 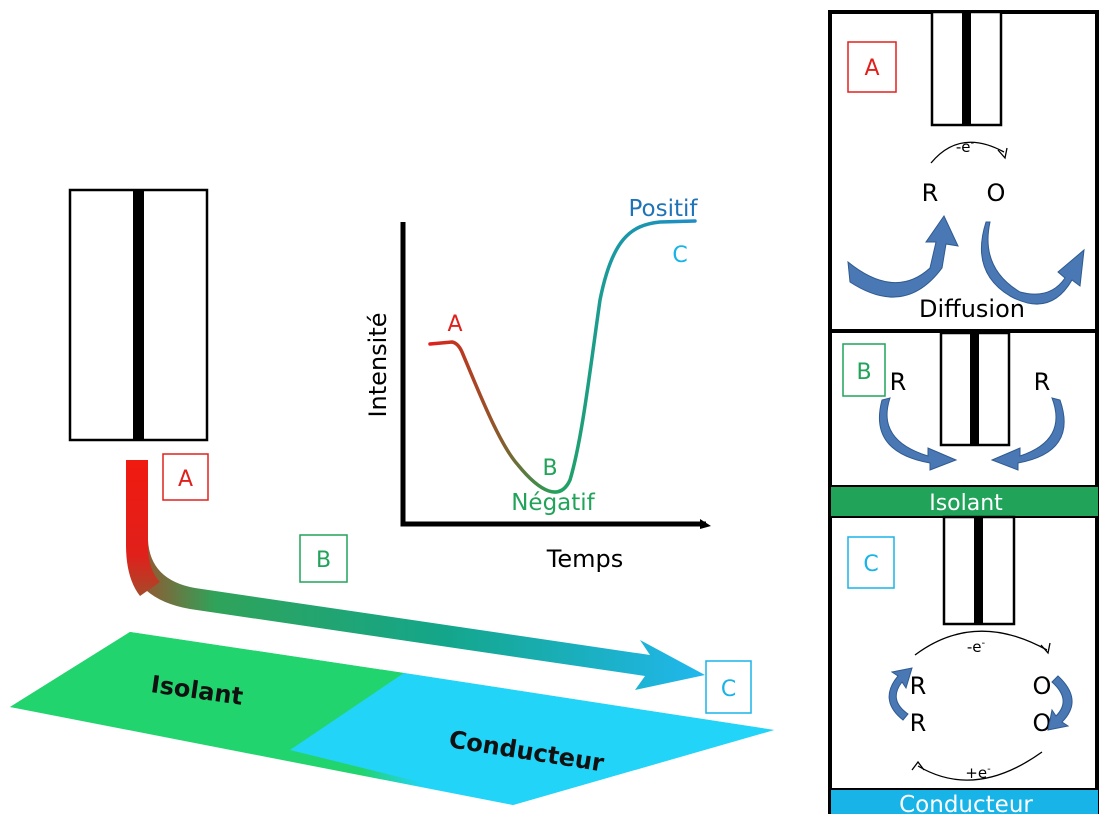 What do you see at coordinates (553, 503) in the screenshot?
I see `graph-negative-label: Négatif` at bounding box center [553, 503].